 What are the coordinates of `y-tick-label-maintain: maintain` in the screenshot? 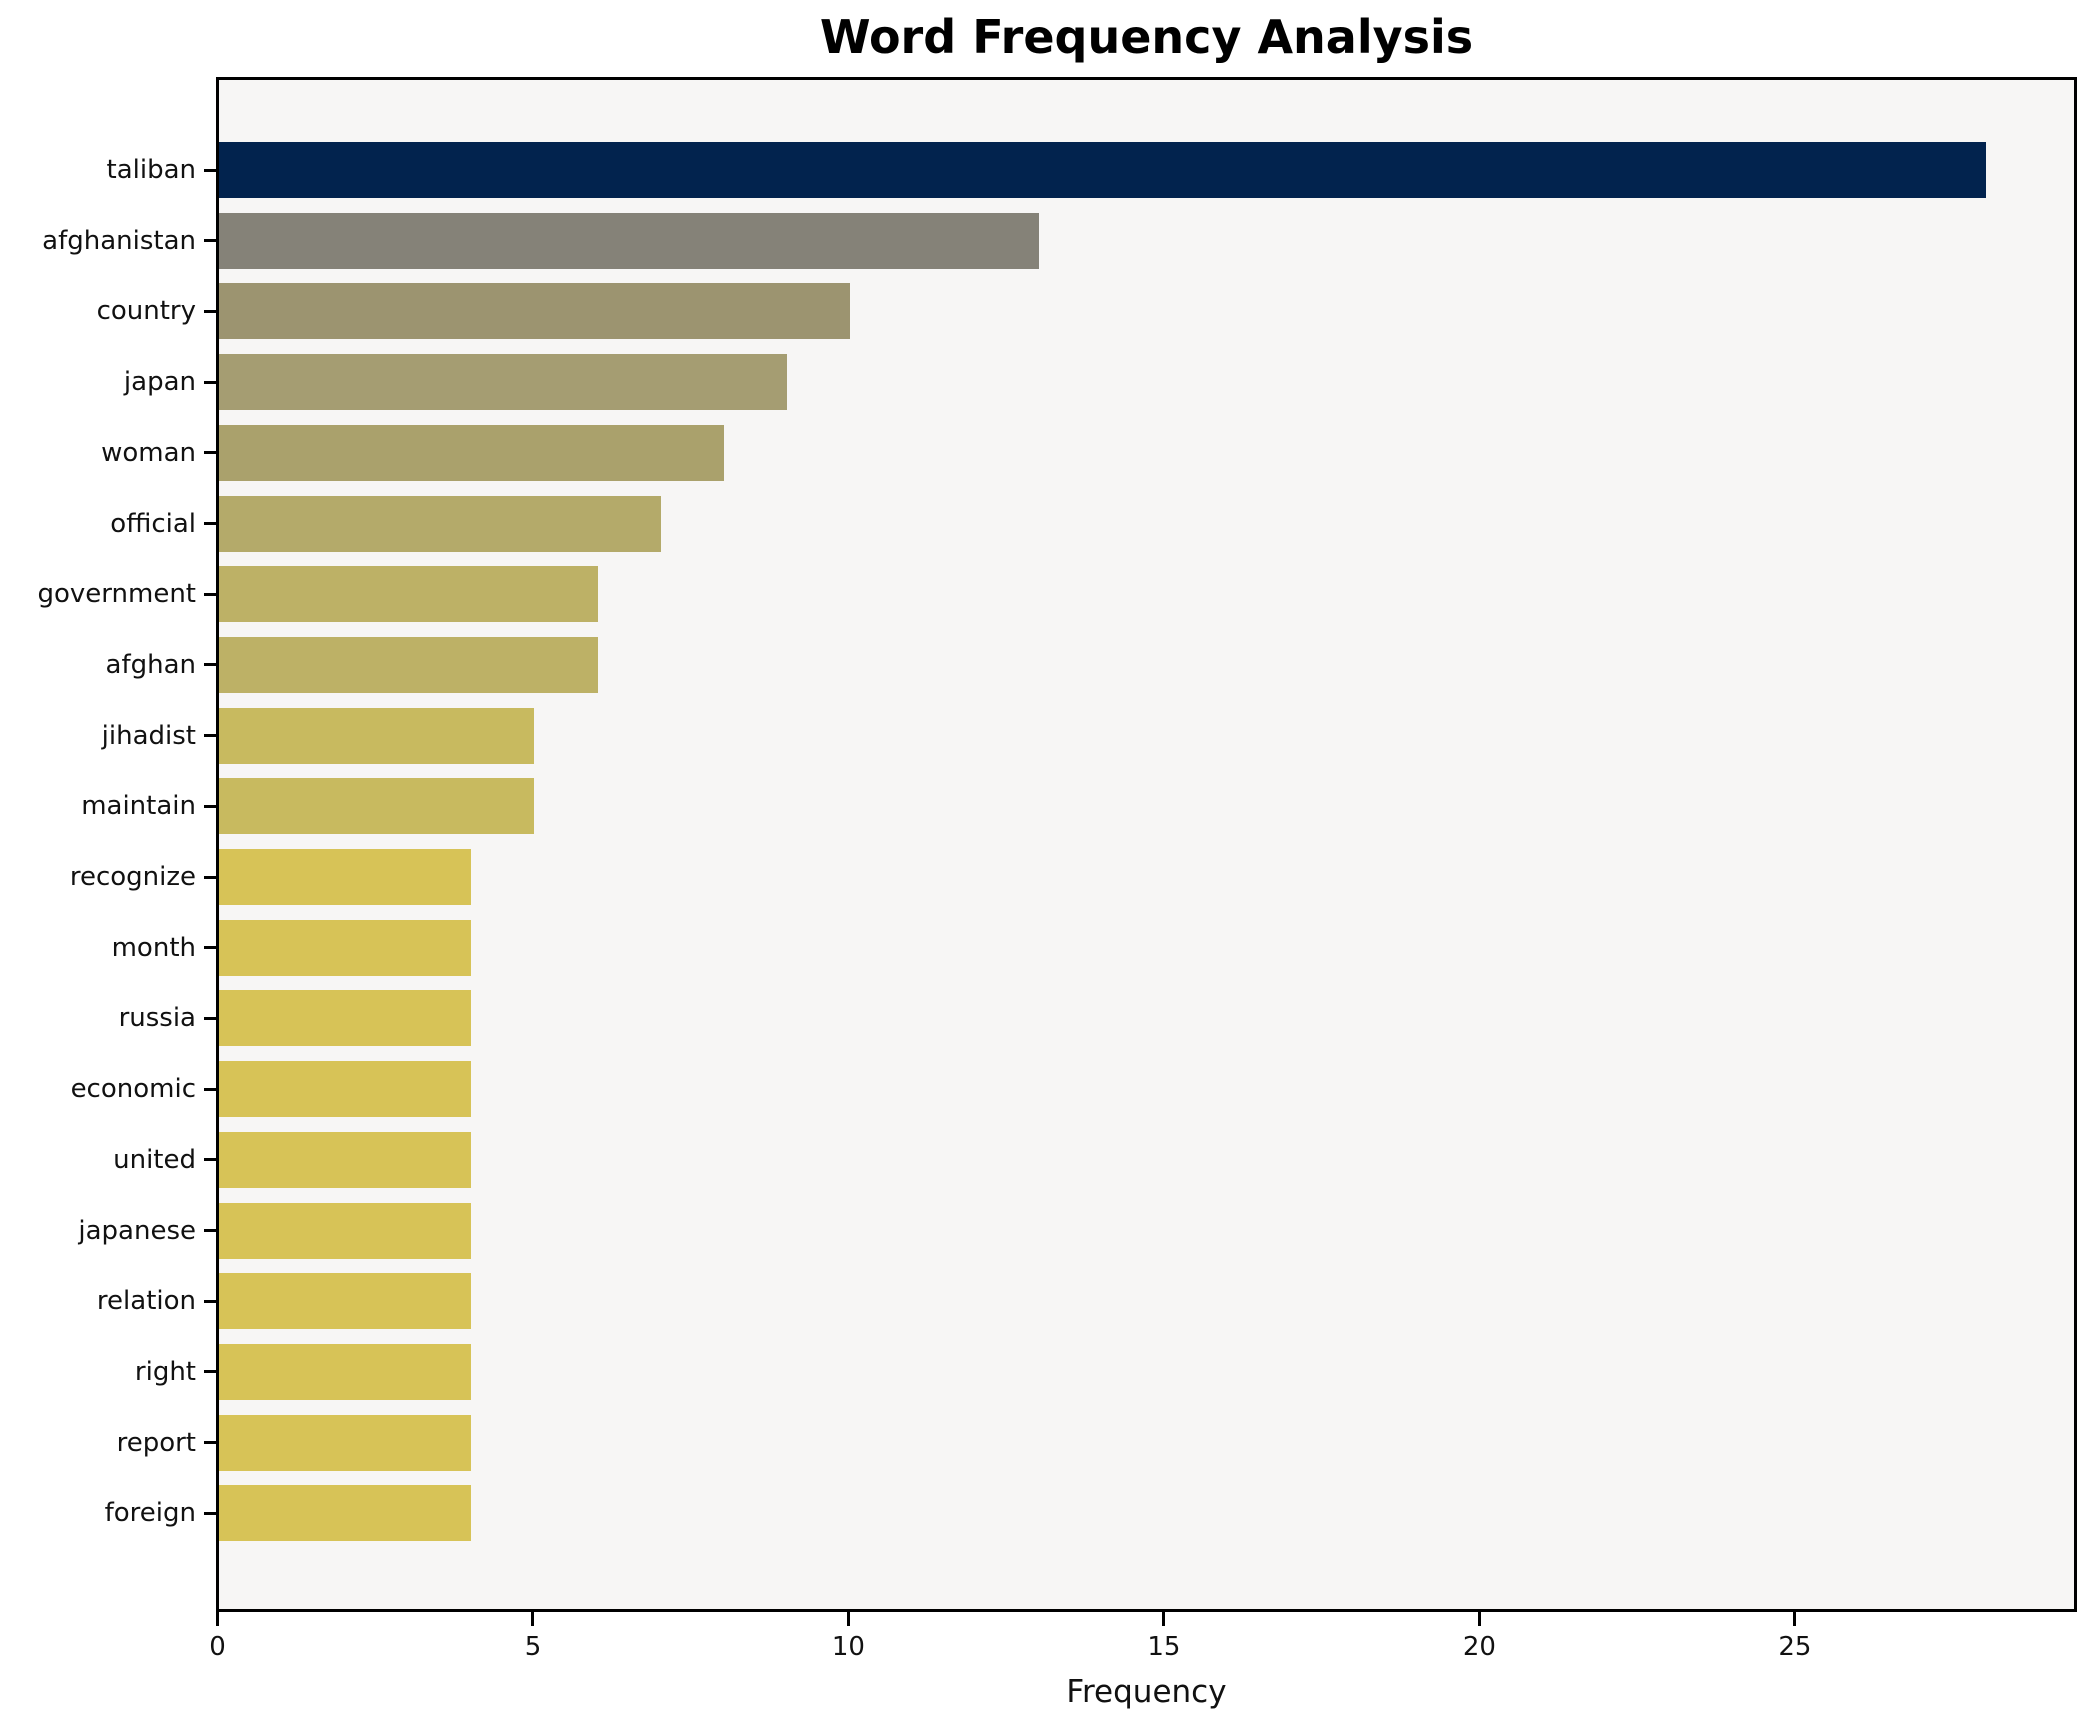 It's located at (138, 806).